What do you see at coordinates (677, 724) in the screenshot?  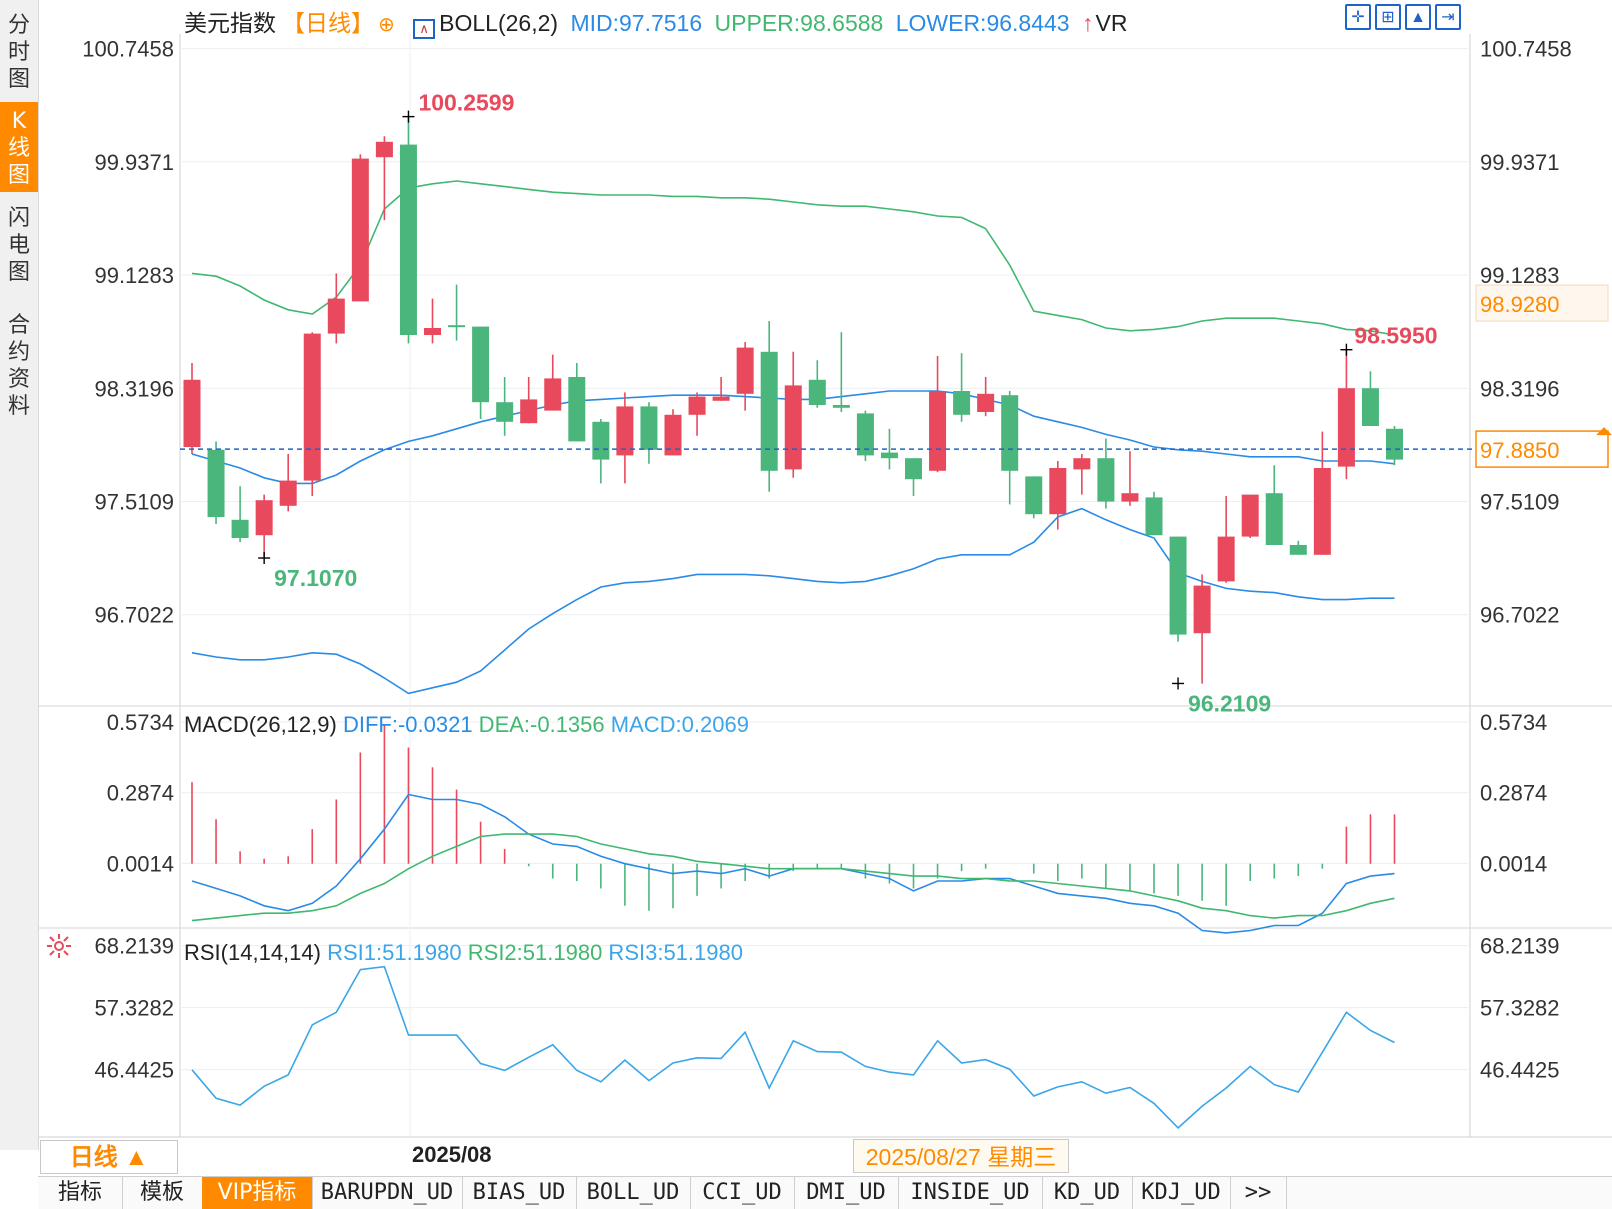 I see `macd-legend-item: MACD:0.2069` at bounding box center [677, 724].